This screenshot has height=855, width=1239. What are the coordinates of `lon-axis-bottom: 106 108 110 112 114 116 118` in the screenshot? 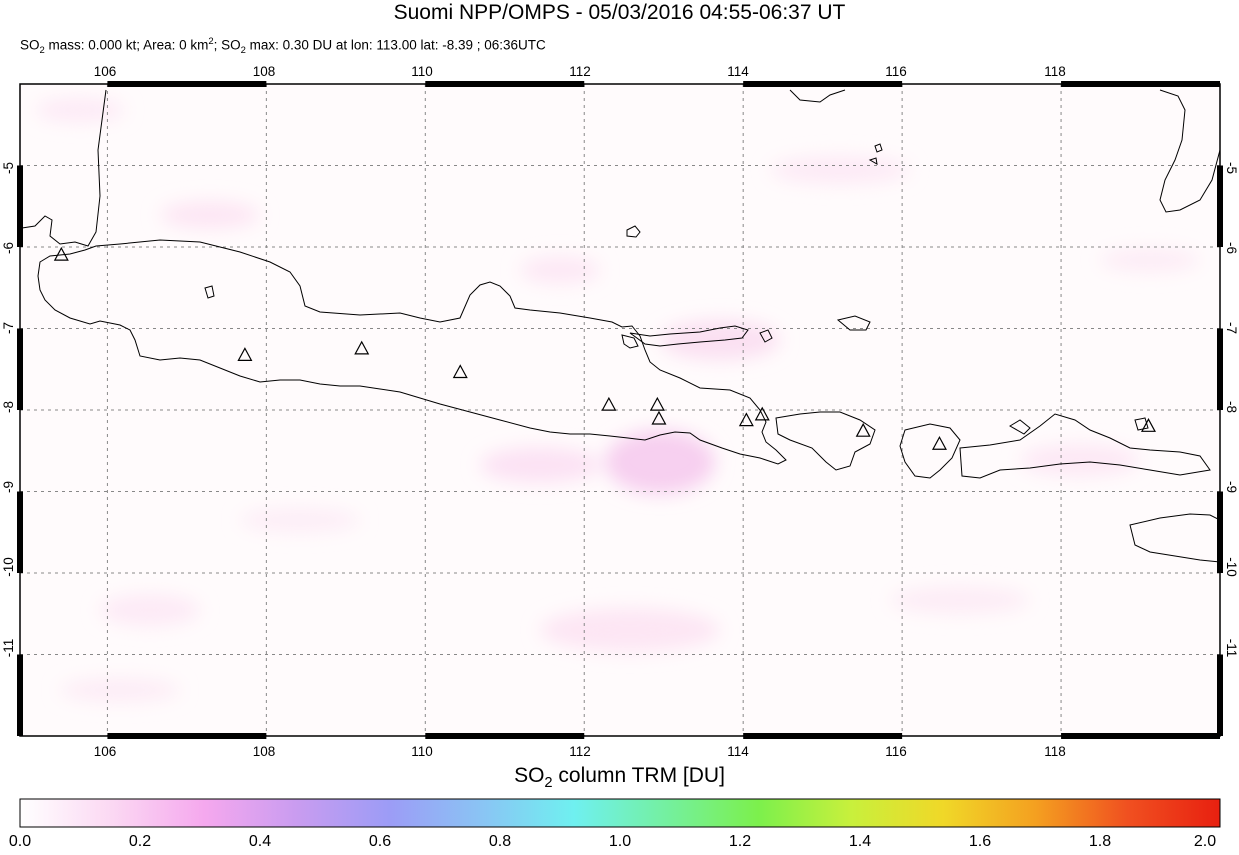 It's located at (580, 751).